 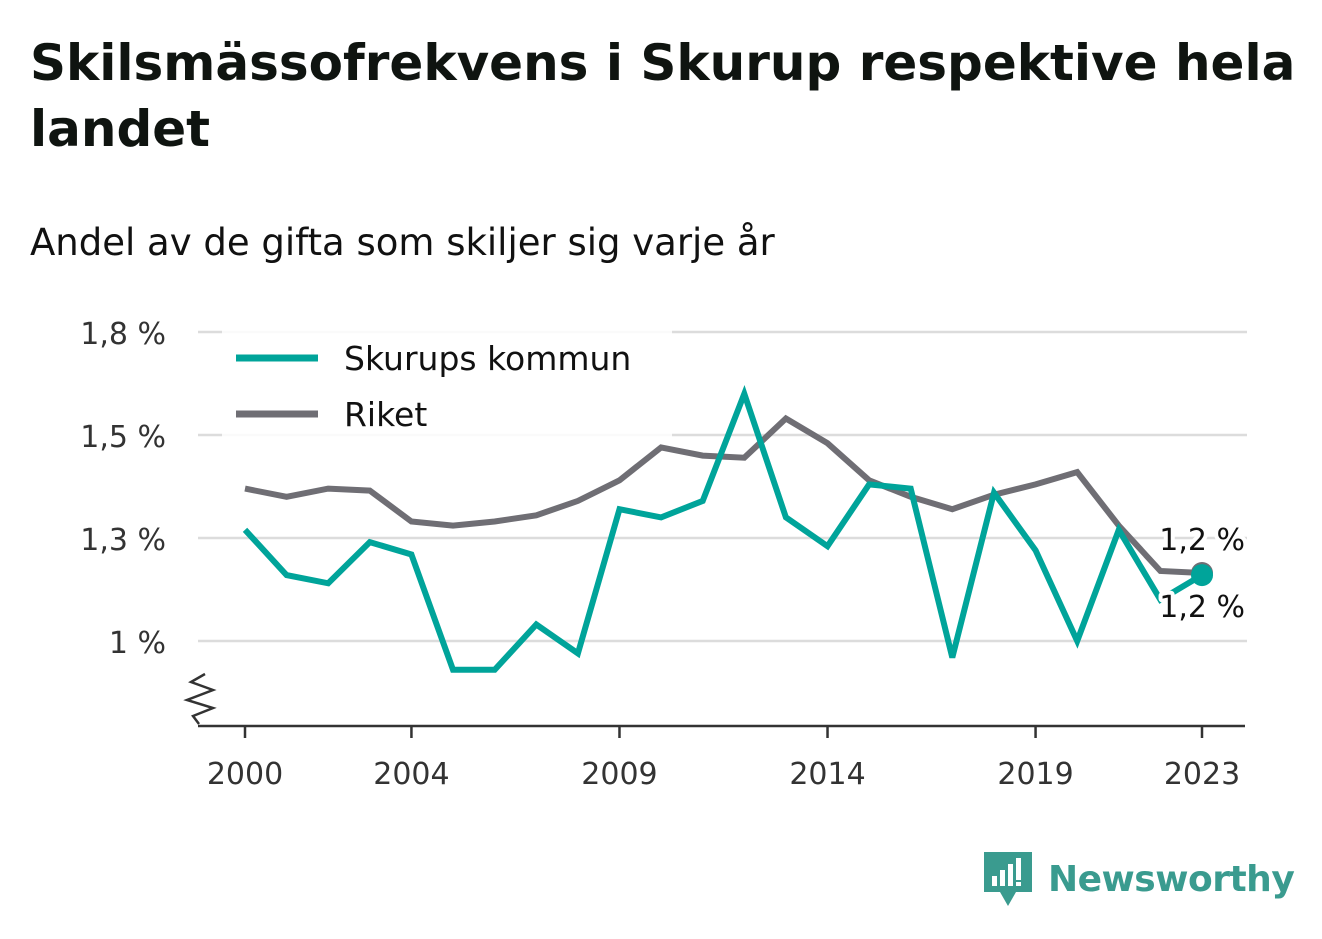 I want to click on legend-label: Skurups kommun, so click(x=487, y=358).